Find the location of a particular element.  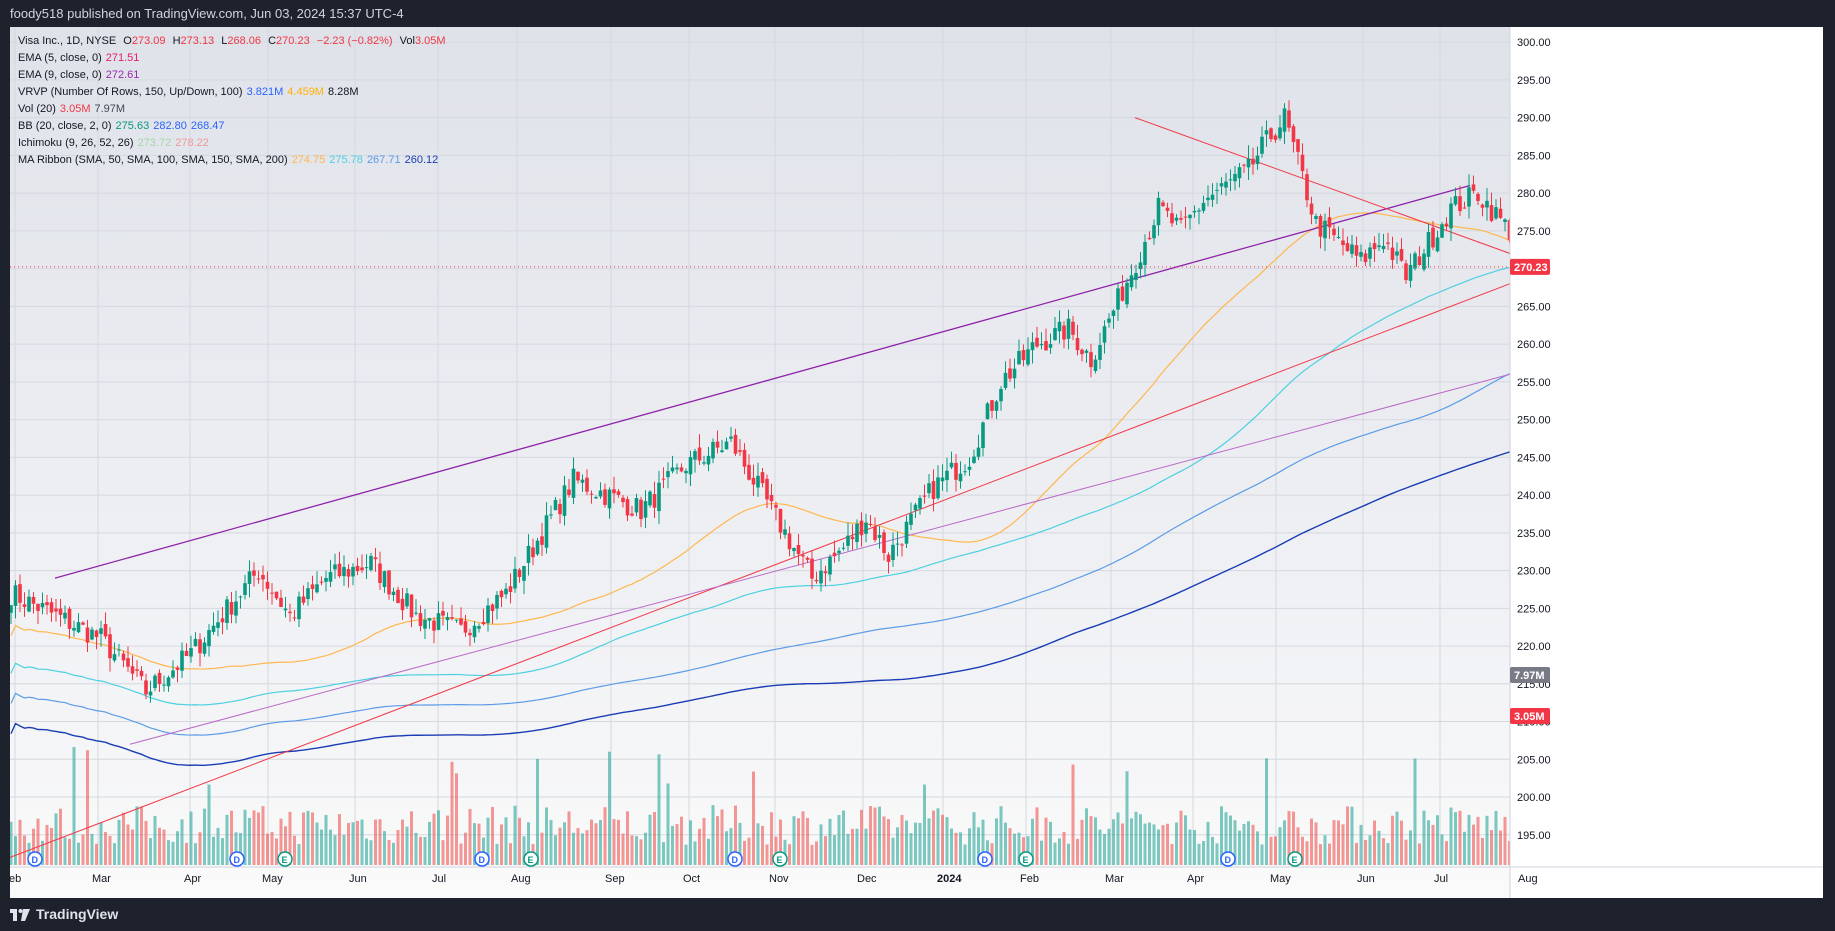

legend-bb-row: BB (20, close, 2, 0) 275.63 282.80 268.47 is located at coordinates (232, 126).